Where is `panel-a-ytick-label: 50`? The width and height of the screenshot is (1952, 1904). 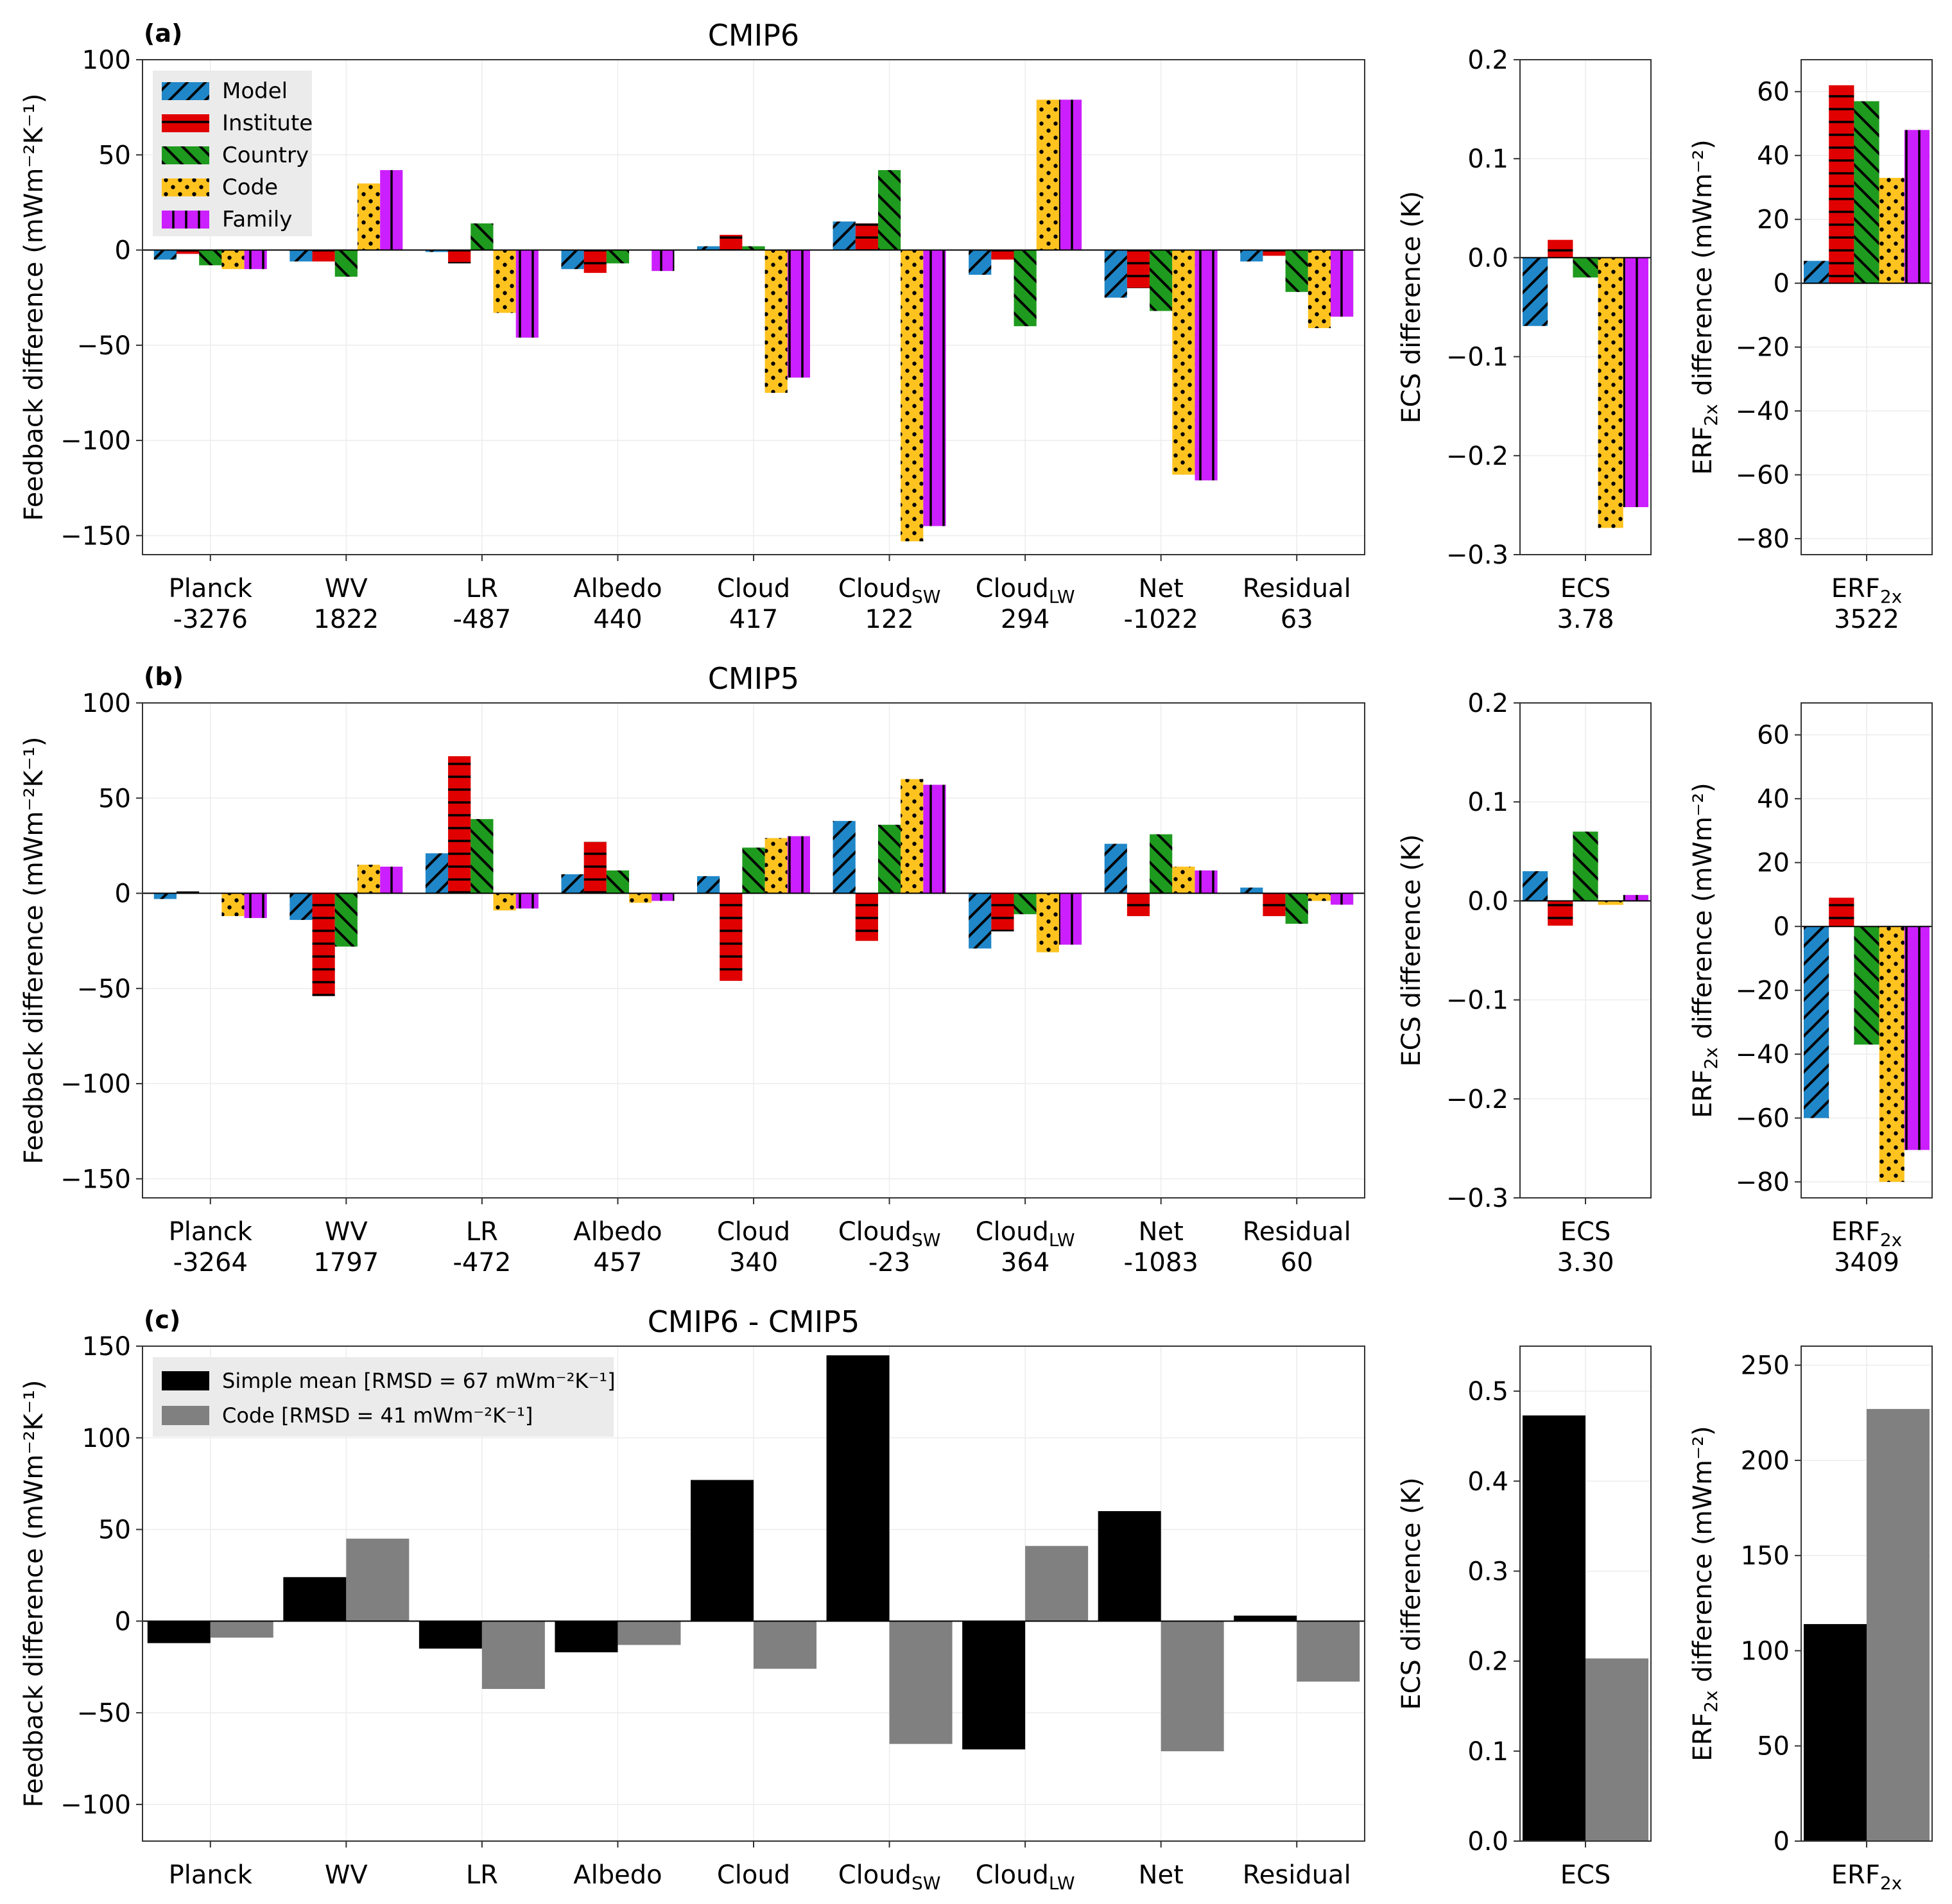 panel-a-ytick-label: 50 is located at coordinates (114, 155).